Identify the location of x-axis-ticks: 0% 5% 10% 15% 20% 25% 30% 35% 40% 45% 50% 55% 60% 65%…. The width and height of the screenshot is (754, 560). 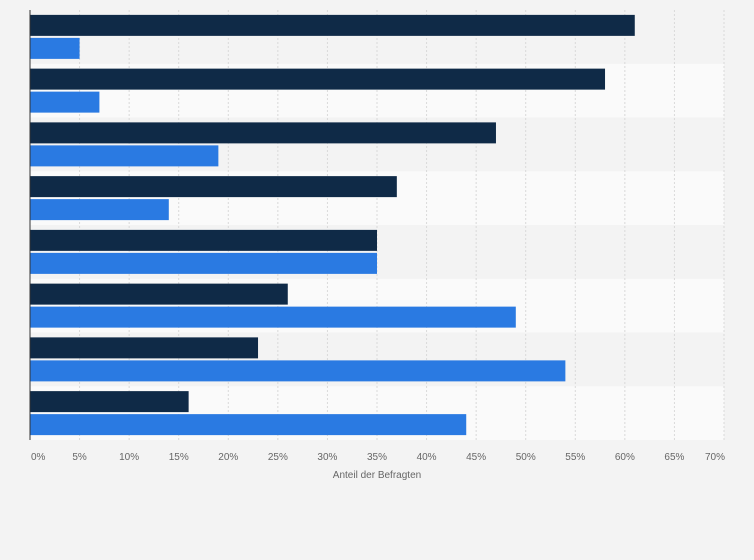
(378, 457).